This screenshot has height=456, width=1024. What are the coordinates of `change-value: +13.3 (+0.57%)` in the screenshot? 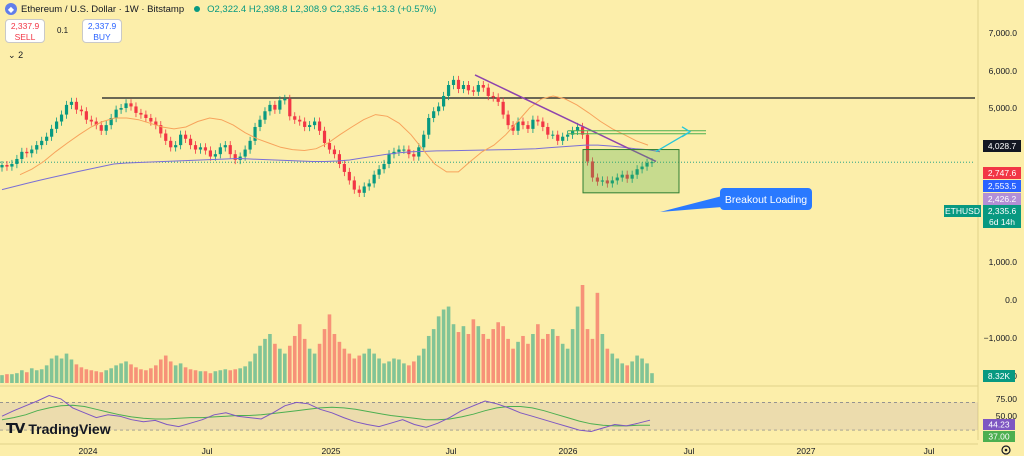 It's located at (403, 9).